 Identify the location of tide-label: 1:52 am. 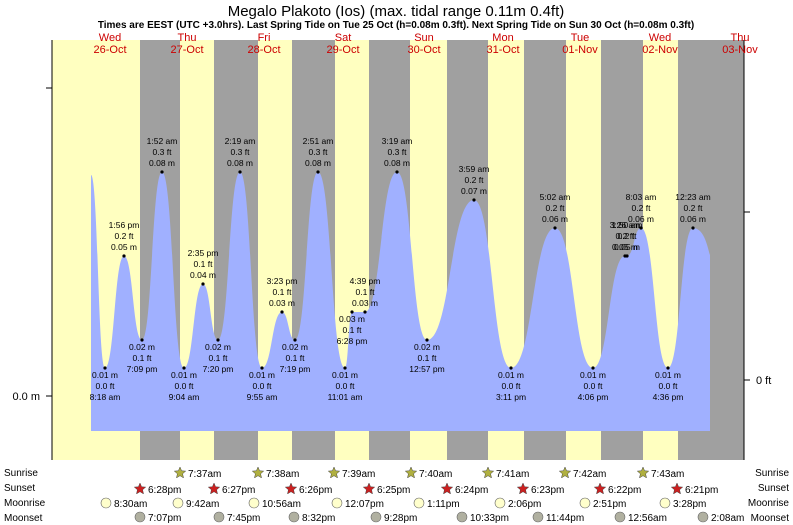
(162, 141).